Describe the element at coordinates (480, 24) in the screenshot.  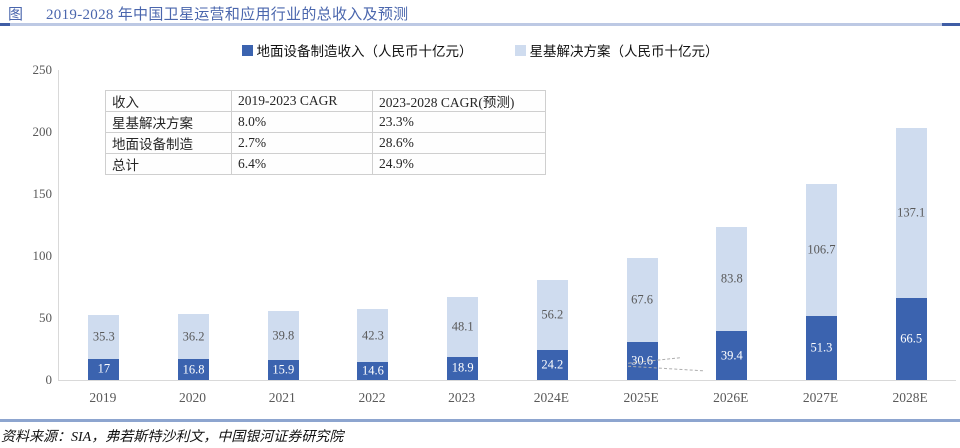
I see `header-divider` at that location.